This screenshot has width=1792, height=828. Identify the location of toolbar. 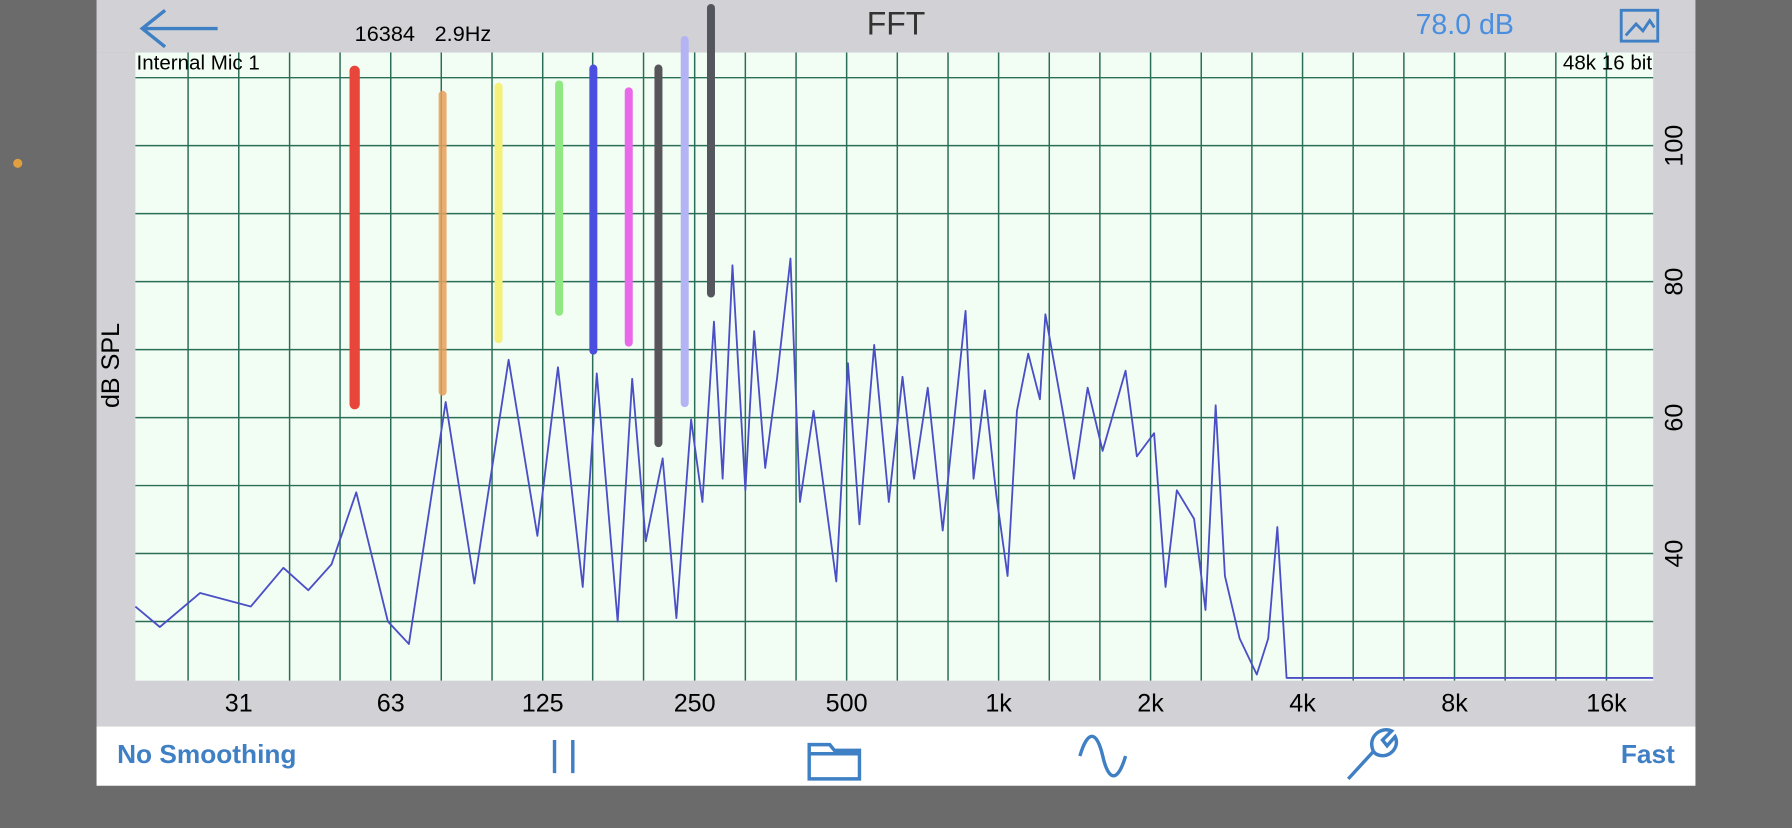
(896, 756).